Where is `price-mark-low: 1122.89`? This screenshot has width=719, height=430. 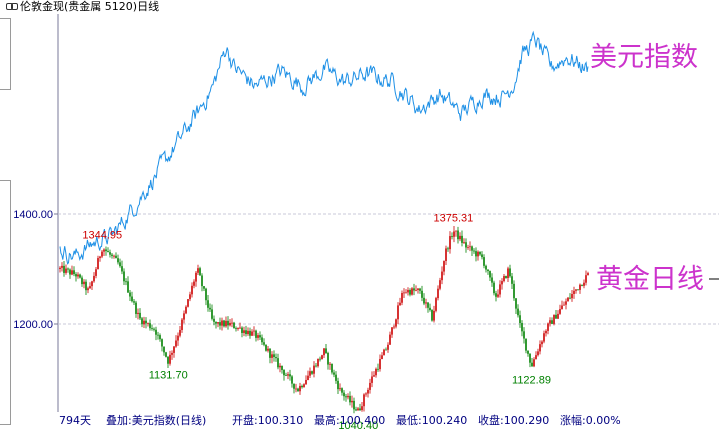 price-mark-low: 1122.89 is located at coordinates (531, 380).